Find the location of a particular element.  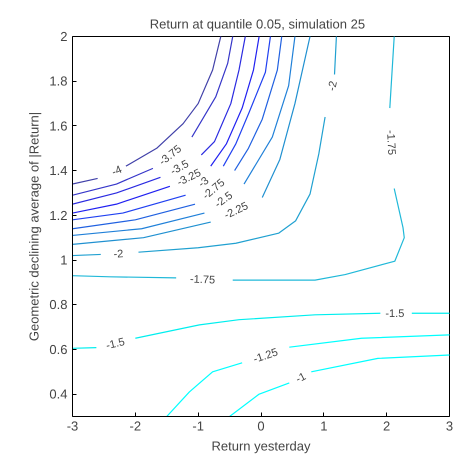

series-label: -1.75 is located at coordinates (203, 279).